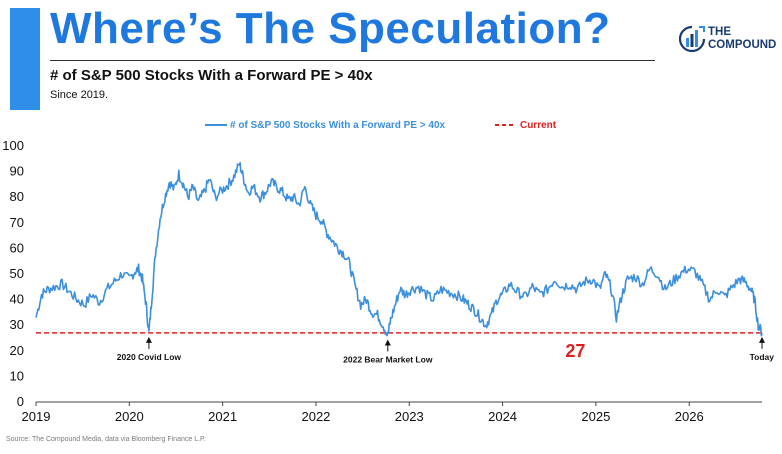 The image size is (782, 454). Describe the element at coordinates (17, 171) in the screenshot. I see `y-tick-label: 90` at that location.